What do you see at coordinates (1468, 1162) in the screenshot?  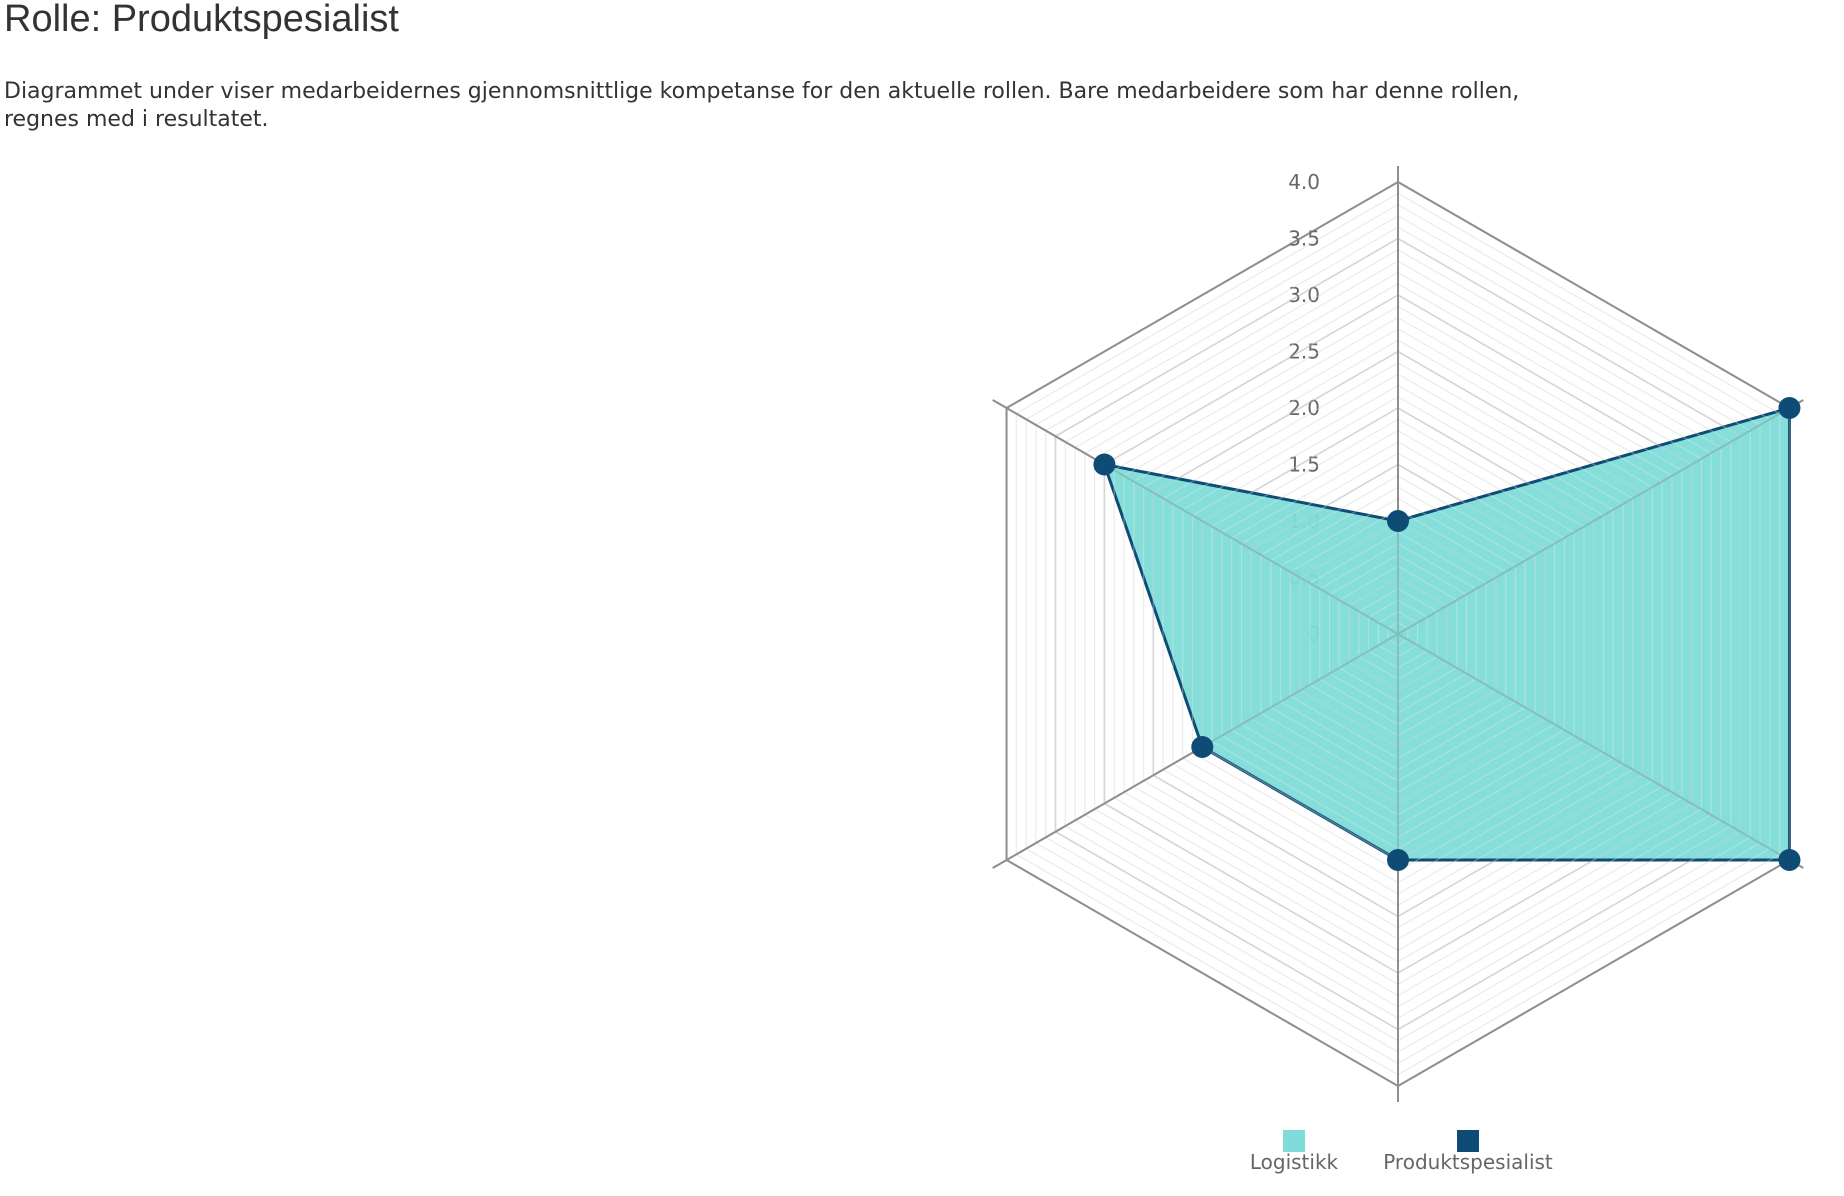 I see `legend-label: Produktspesialist` at bounding box center [1468, 1162].